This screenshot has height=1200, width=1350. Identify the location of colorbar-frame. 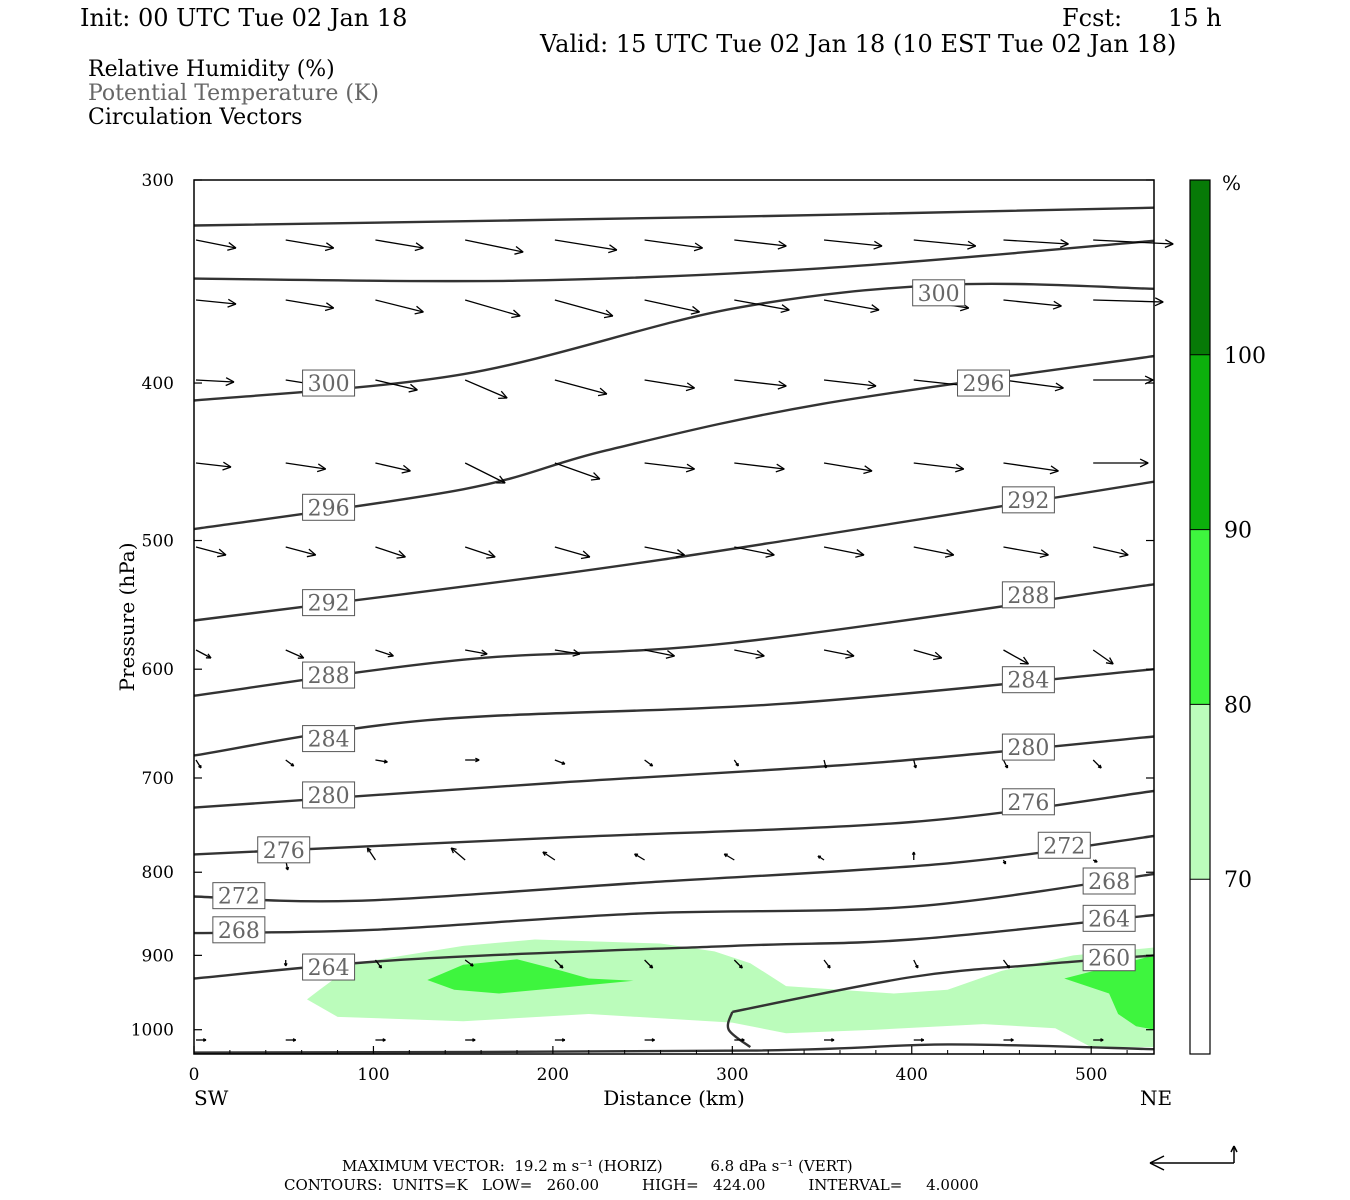
(1200, 617).